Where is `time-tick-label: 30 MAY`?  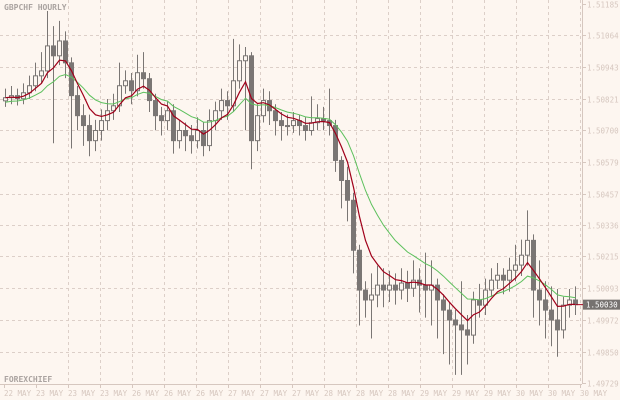 time-tick-label: 30 MAY is located at coordinates (530, 393).